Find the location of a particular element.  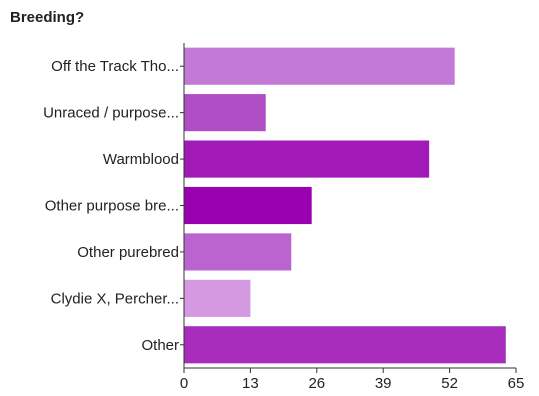

x-tick-label: 39 is located at coordinates (383, 383).